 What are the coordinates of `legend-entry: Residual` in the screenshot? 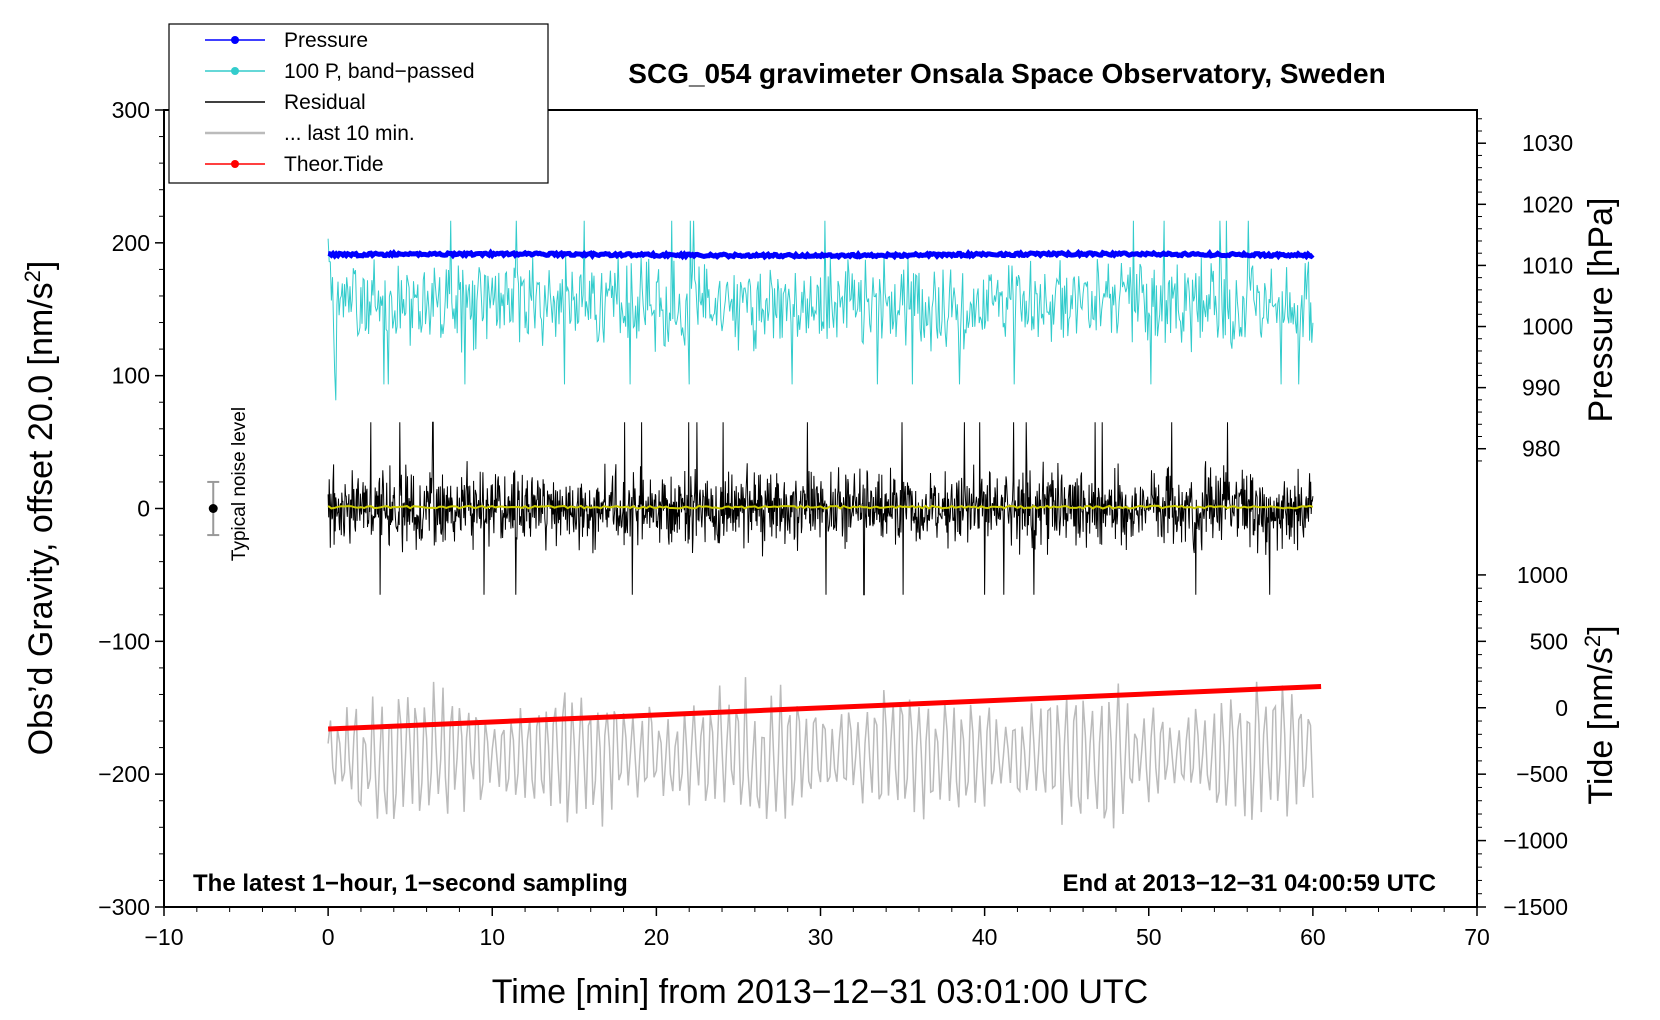 It's located at (285, 102).